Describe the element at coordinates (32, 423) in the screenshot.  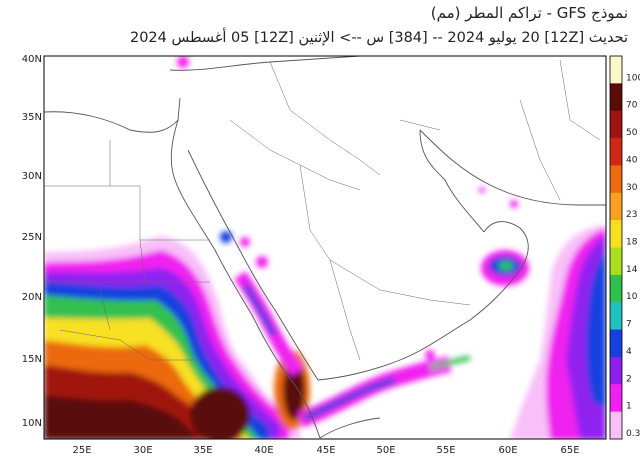
I see `latitude-label: 10N` at that location.